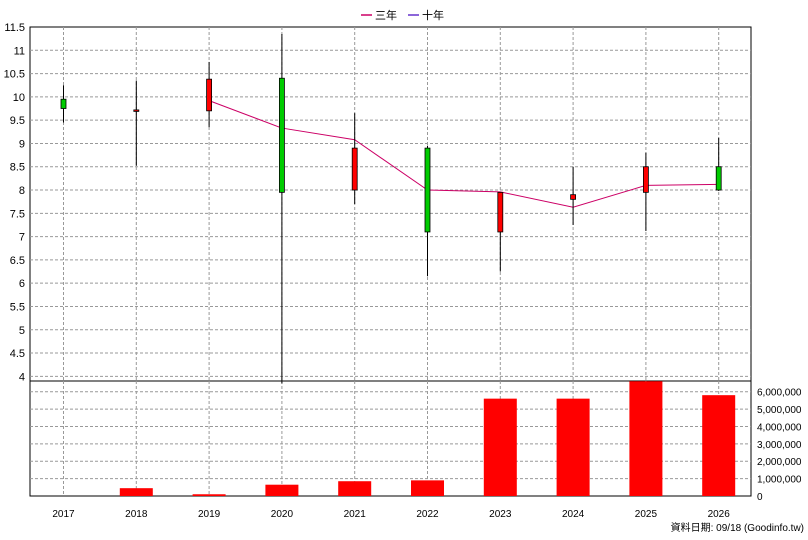  What do you see at coordinates (22, 331) in the screenshot?
I see `price-tick-label: 5` at bounding box center [22, 331].